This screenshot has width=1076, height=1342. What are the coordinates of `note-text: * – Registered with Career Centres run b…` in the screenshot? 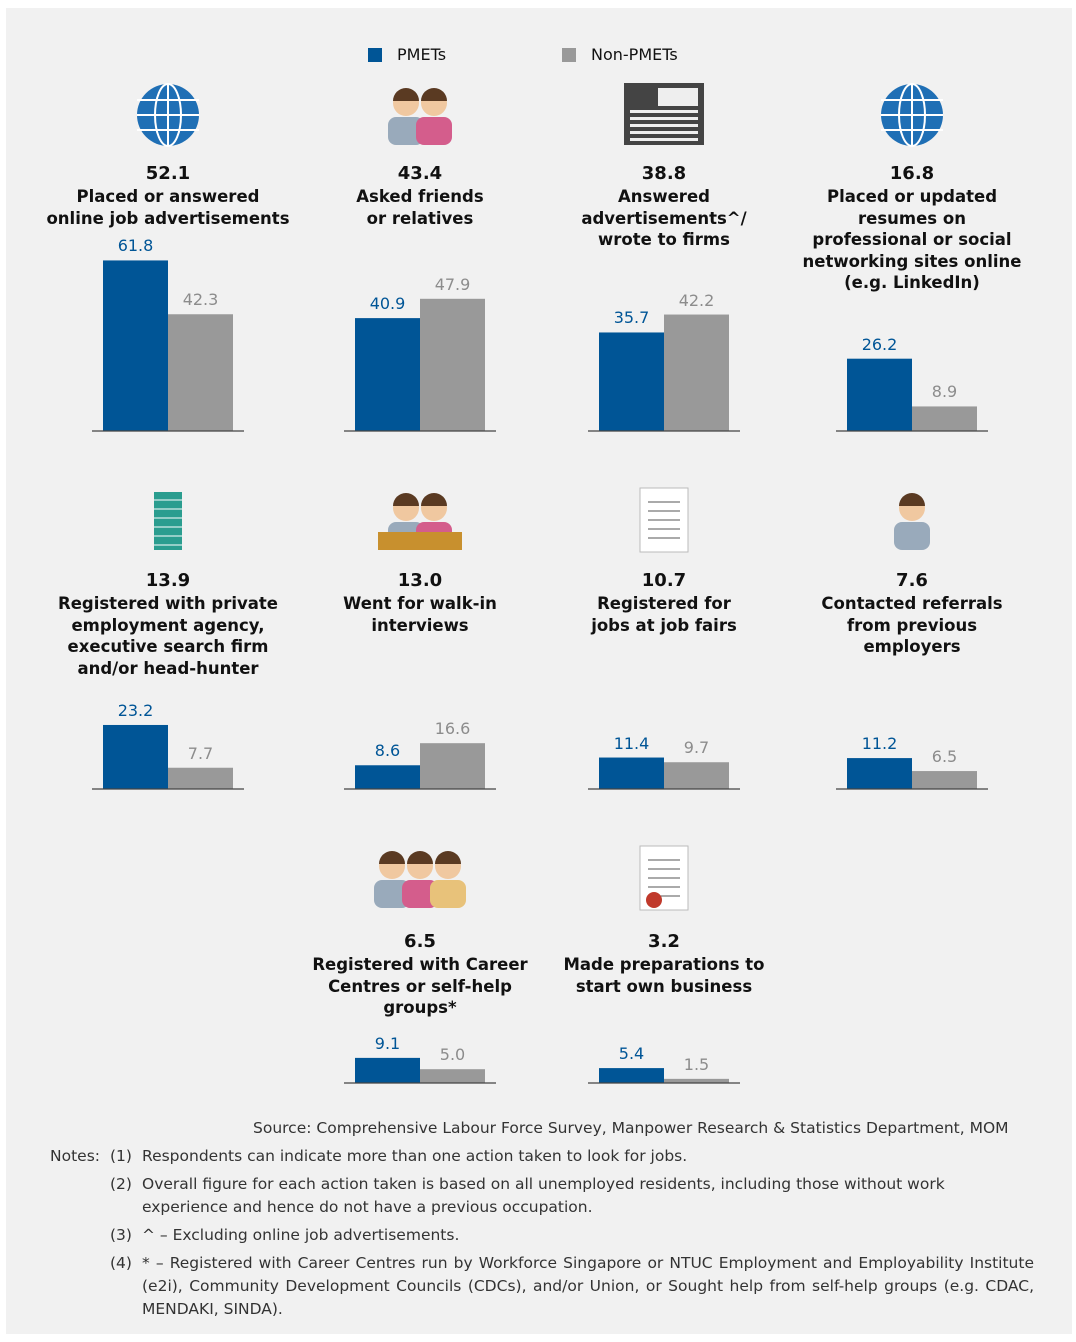 It's located at (588, 1286).